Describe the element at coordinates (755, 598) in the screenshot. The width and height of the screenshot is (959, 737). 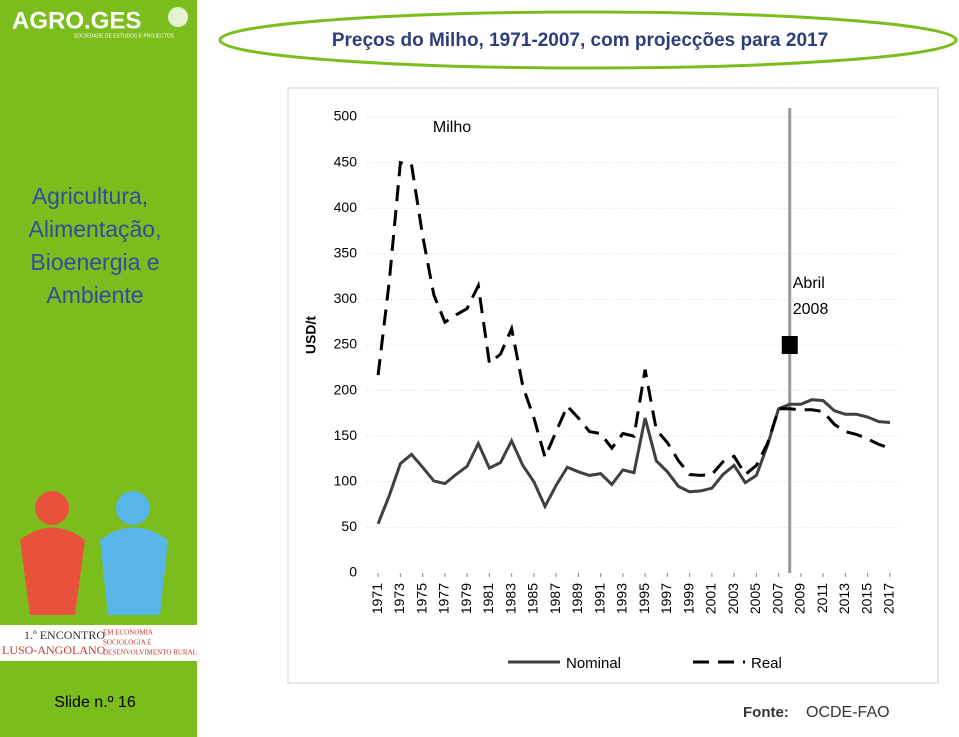
I see `x-tick-label: 2005` at that location.